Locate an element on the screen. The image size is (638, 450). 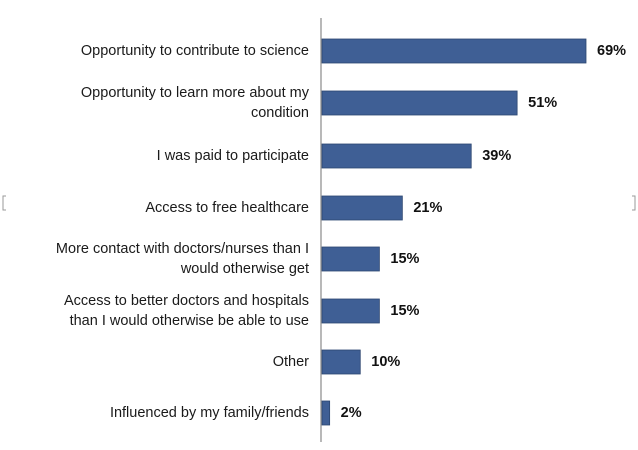
category-label-line: Opportunity to contribute to science is located at coordinates (195, 51).